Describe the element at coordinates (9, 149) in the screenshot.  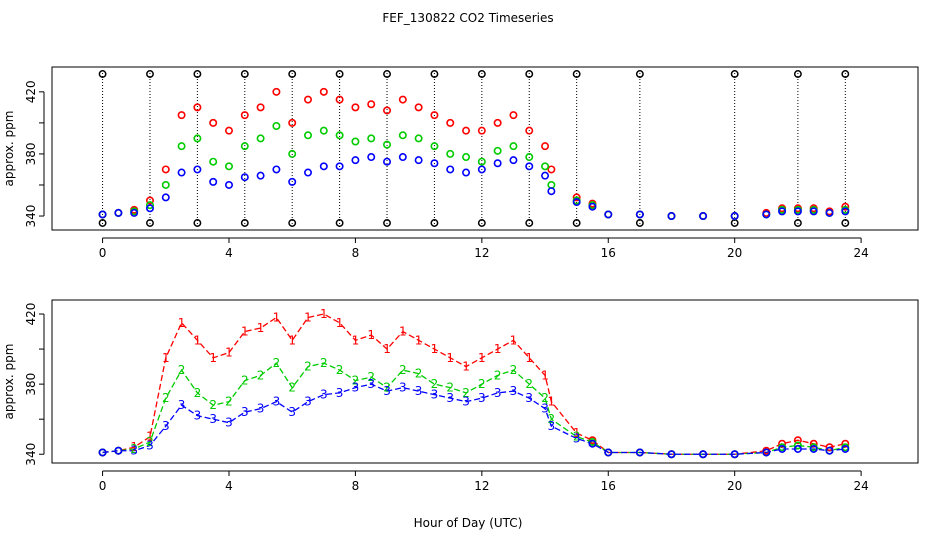
I see `y-axis-label: approx. ppm` at that location.